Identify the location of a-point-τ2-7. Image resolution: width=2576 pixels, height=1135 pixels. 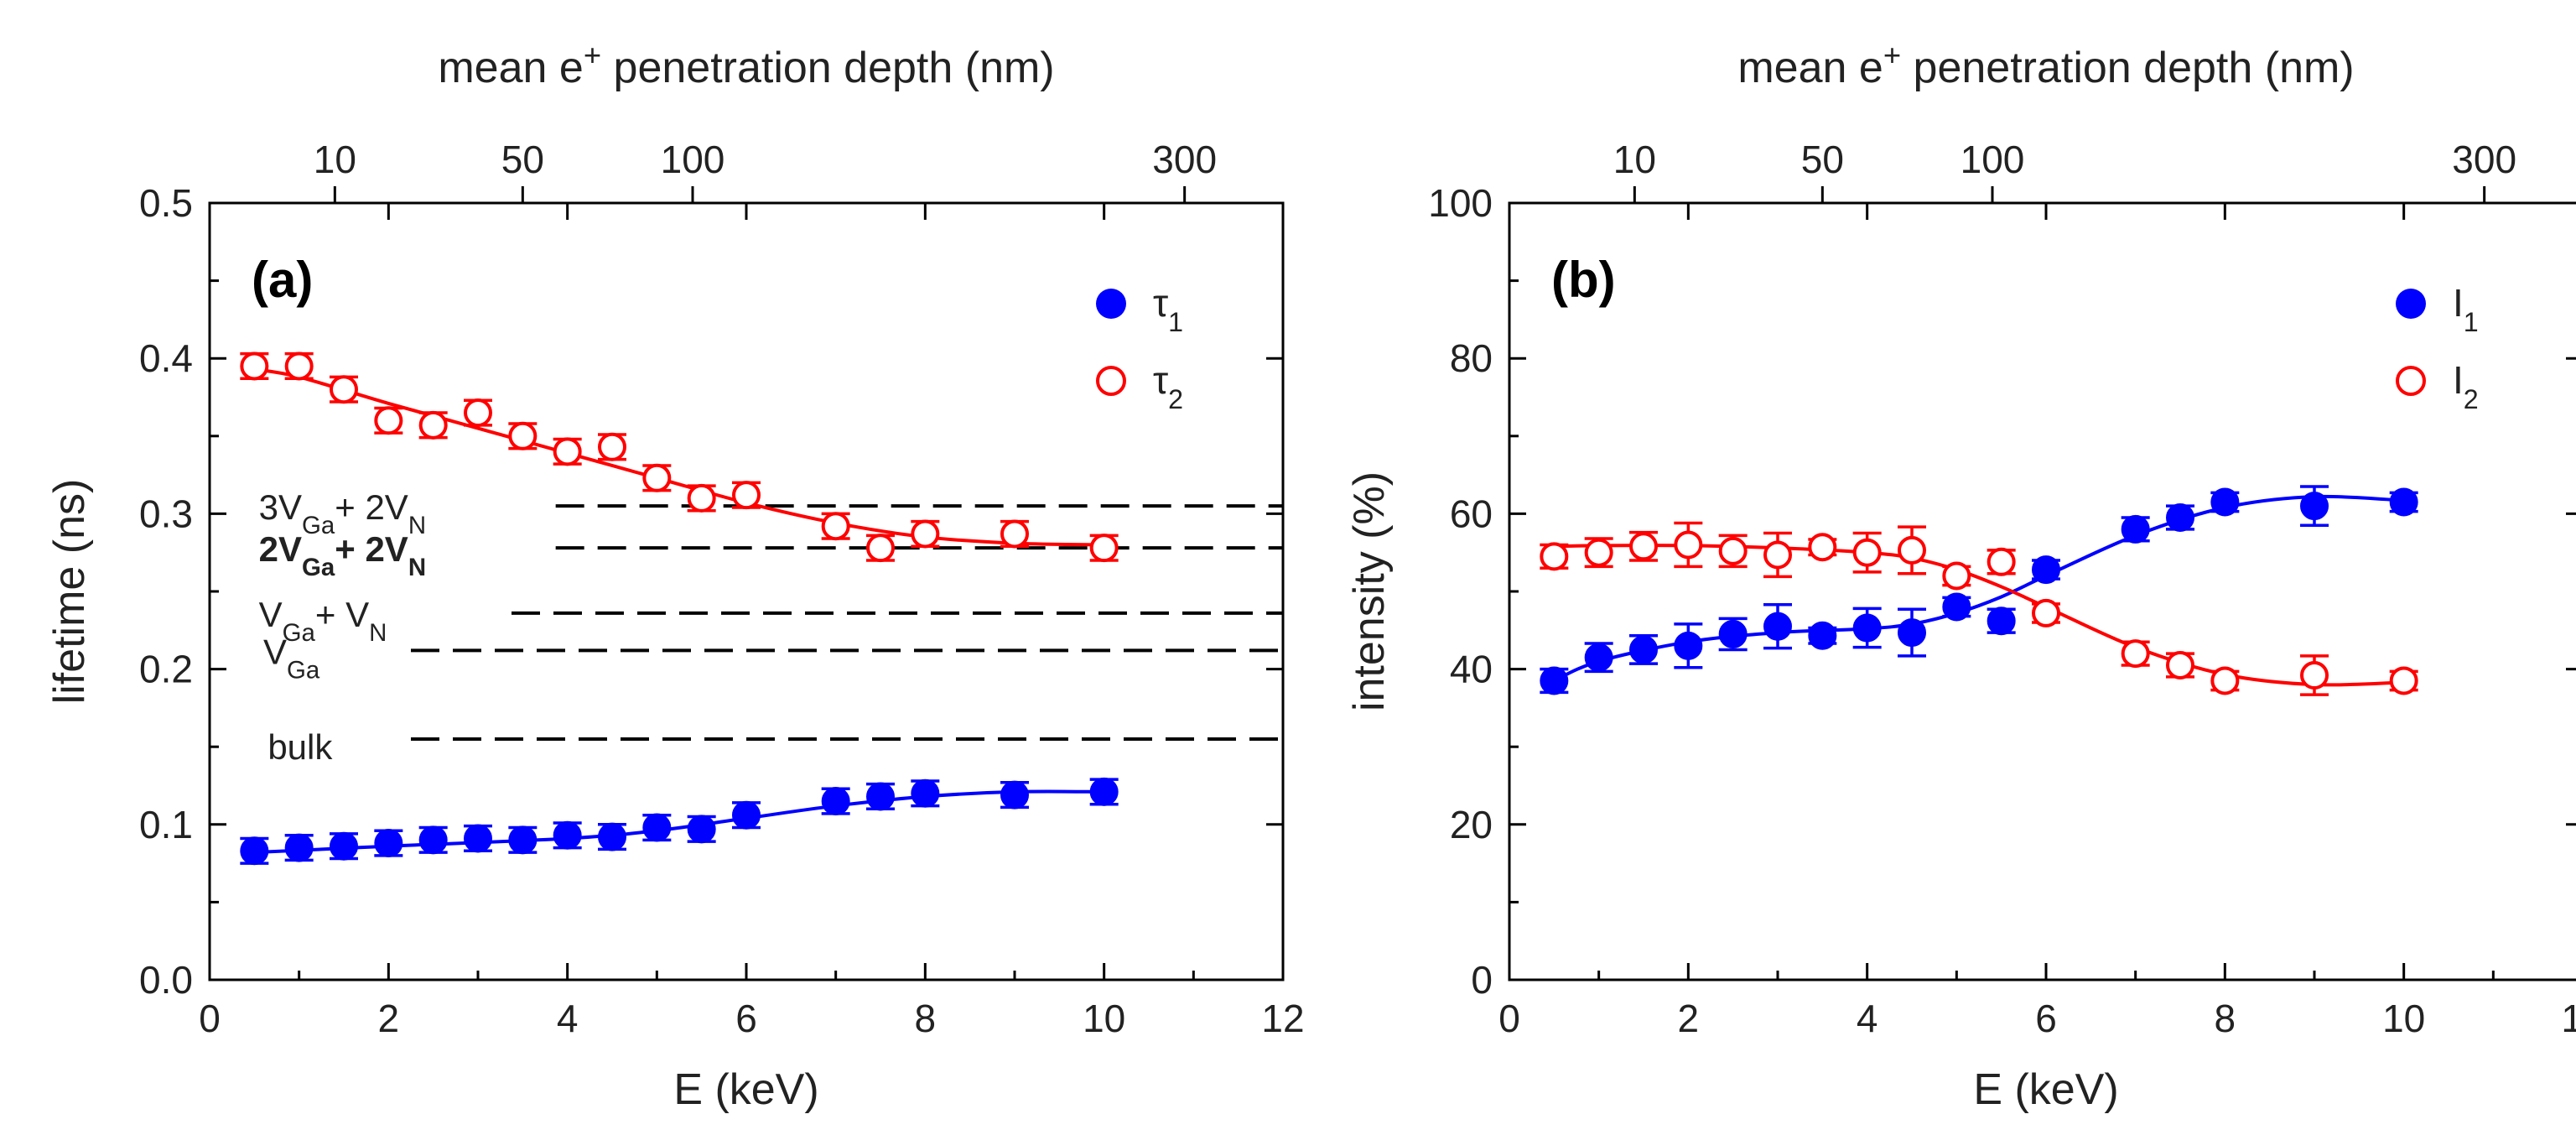
(567, 451).